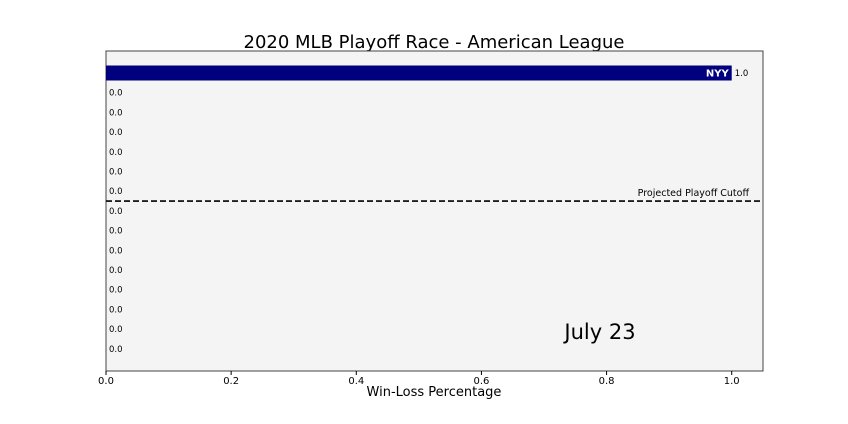 The width and height of the screenshot is (848, 424). Describe the element at coordinates (116, 271) in the screenshot. I see `bar-value-label-10: 0.0` at that location.